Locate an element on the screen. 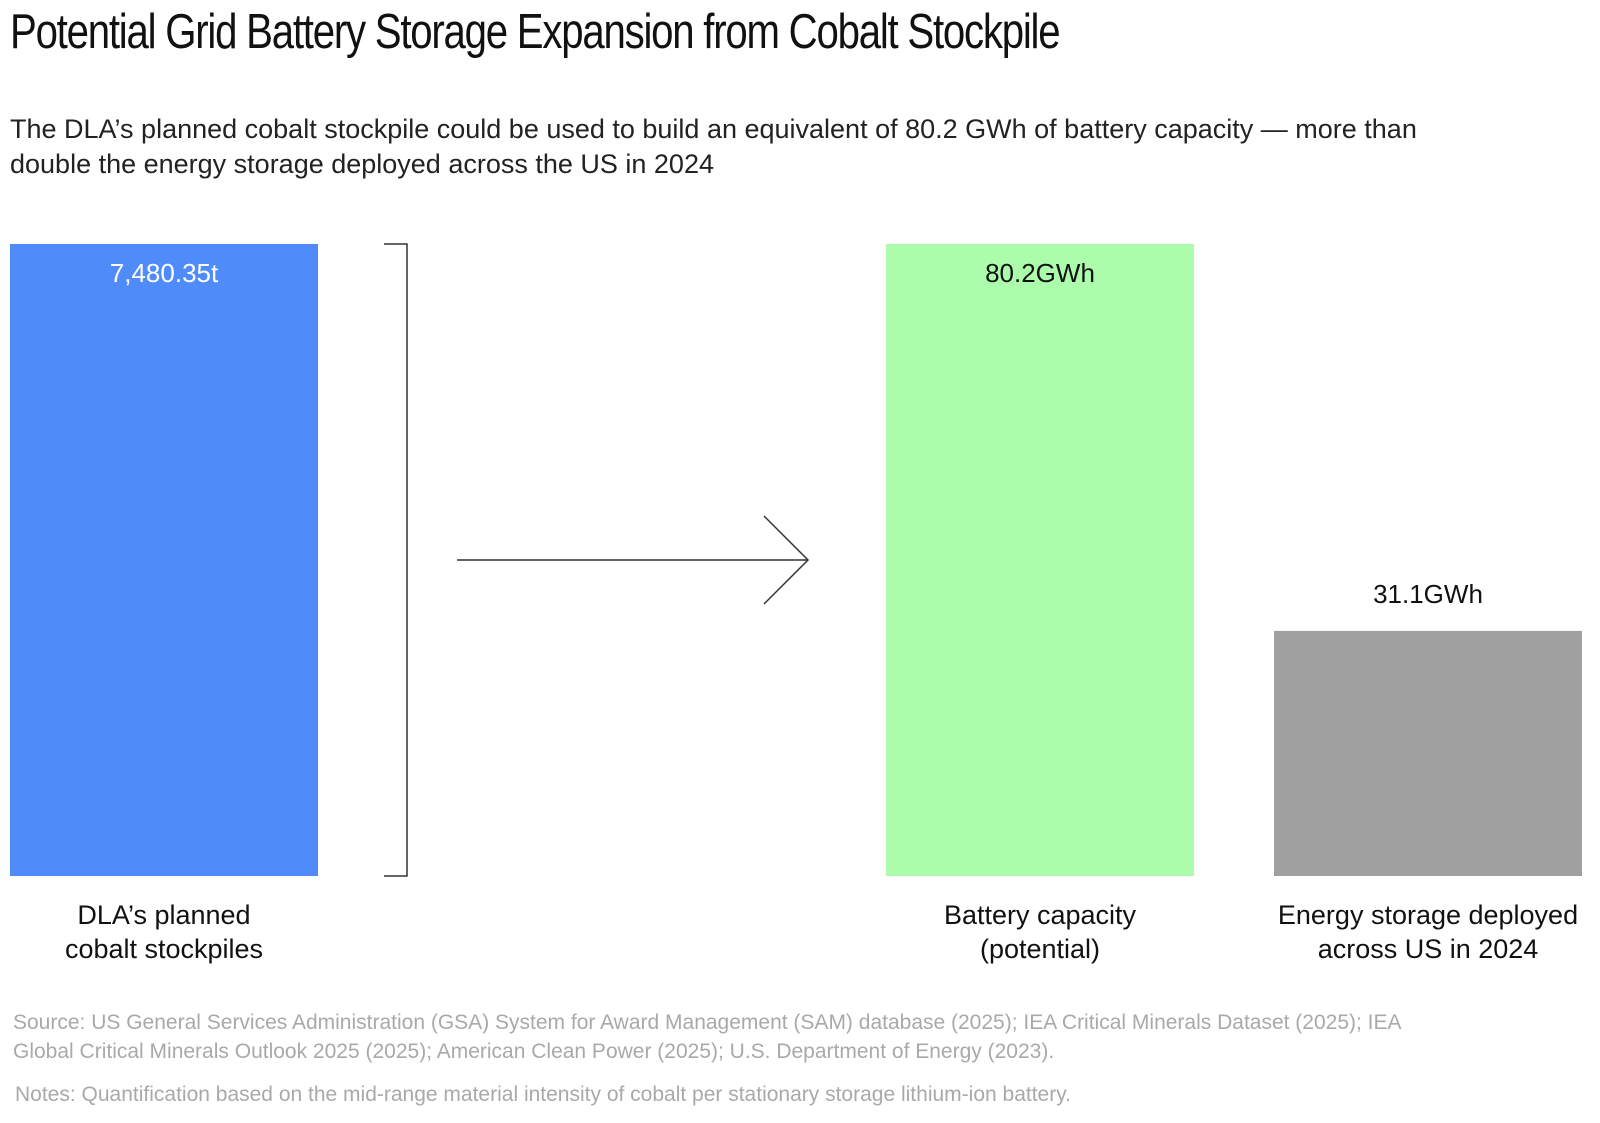 The image size is (1600, 1123). data-label-3: 31.1GWh is located at coordinates (1428, 594).